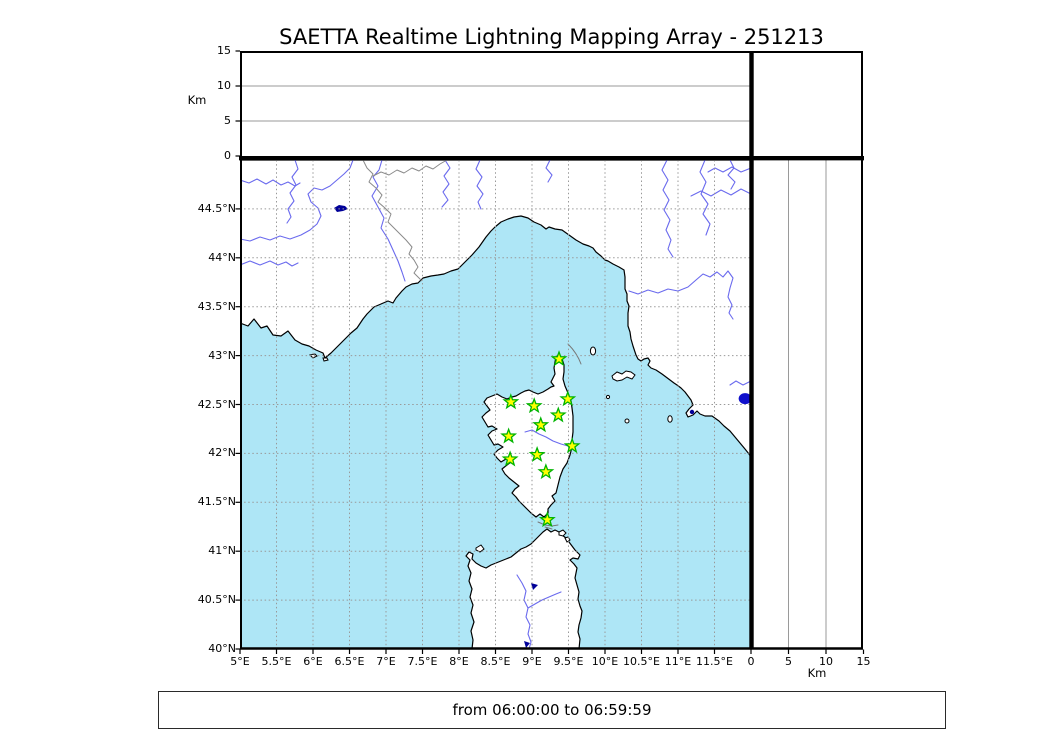 The width and height of the screenshot is (1050, 750). What do you see at coordinates (216, 404) in the screenshot?
I see `lat-tick-label: 42.5°N` at bounding box center [216, 404].